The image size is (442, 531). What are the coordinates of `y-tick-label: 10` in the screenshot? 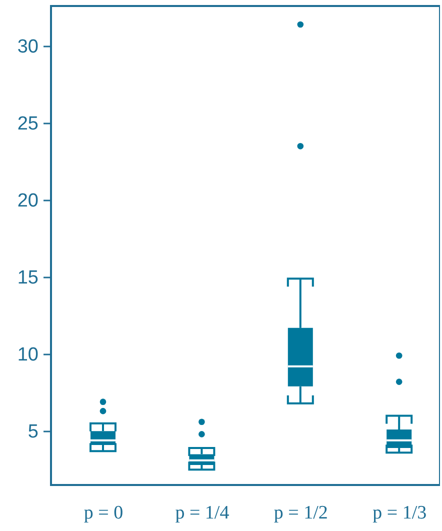 It's located at (27, 355).